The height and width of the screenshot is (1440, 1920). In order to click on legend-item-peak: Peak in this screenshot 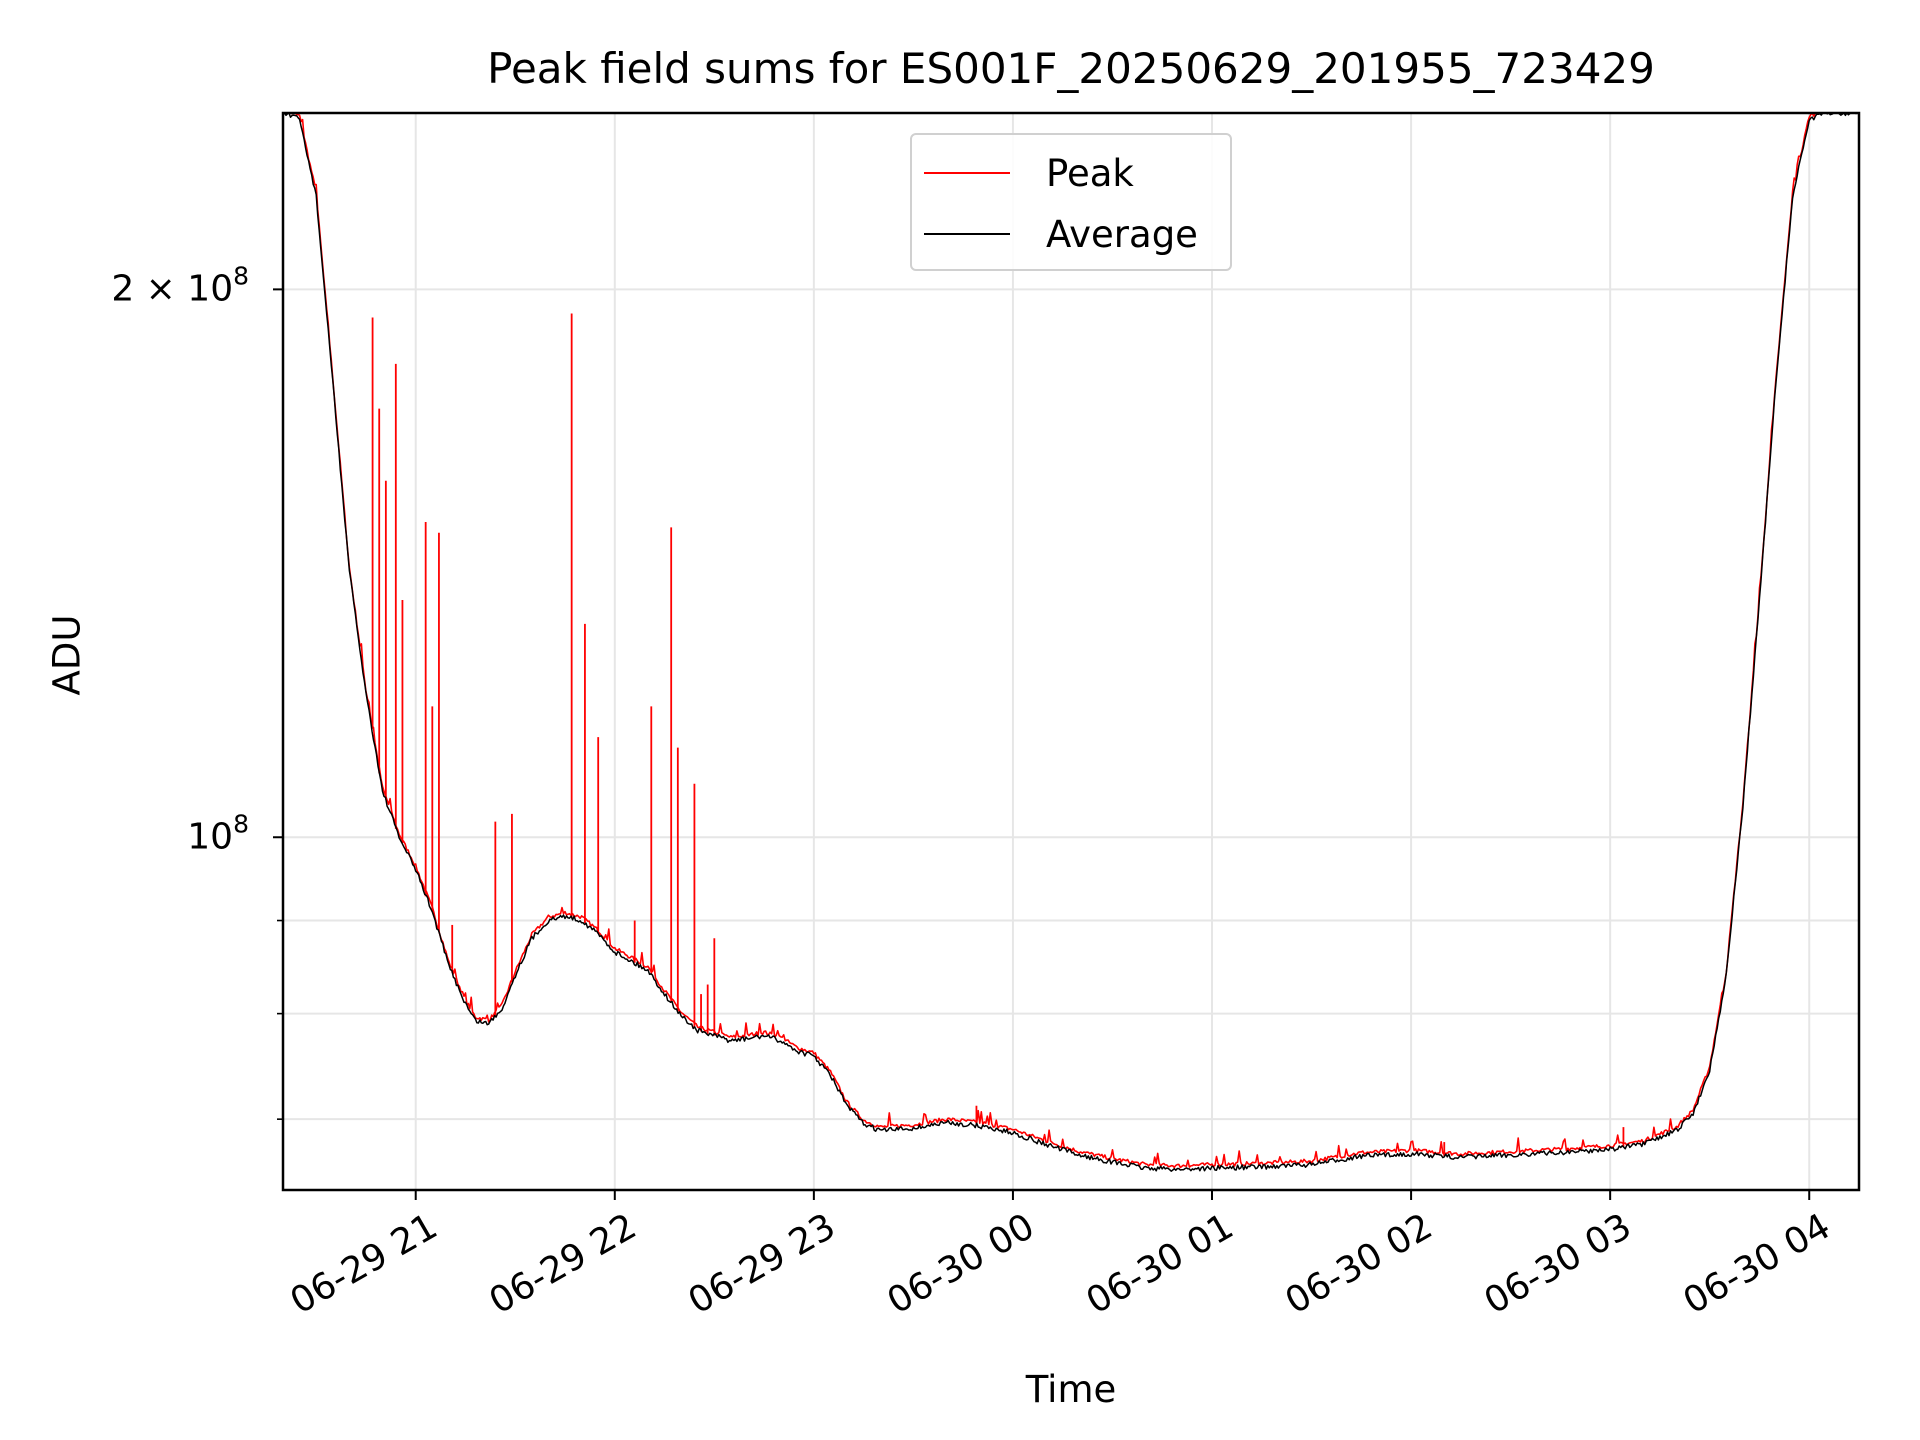, I will do `click(1029, 173)`.